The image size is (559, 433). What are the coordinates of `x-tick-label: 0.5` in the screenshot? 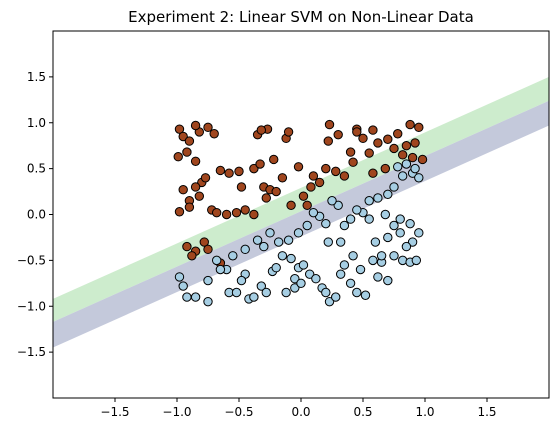 It's located at (362, 412).